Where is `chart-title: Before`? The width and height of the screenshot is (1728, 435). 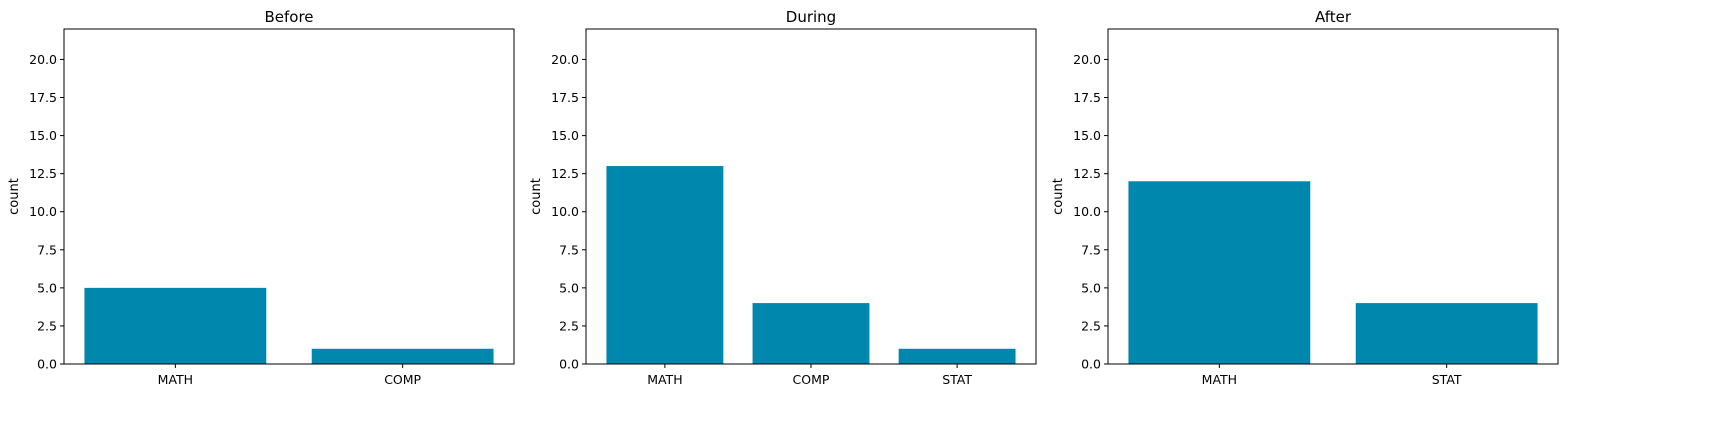
chart-title: Before is located at coordinates (288, 17).